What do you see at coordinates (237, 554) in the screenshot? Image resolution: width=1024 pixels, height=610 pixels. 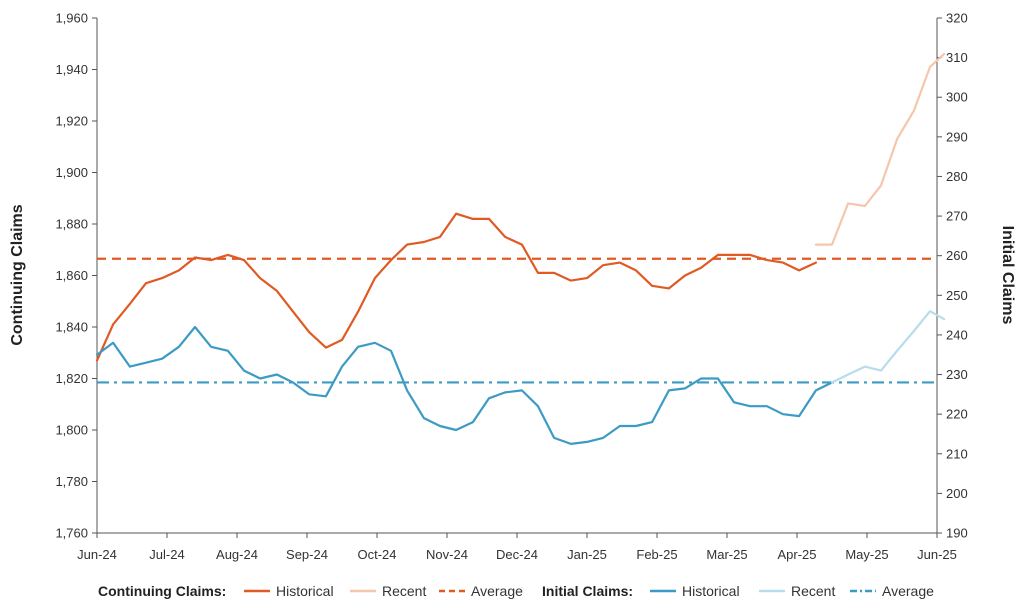 I see `x-tick-label: Aug-24` at bounding box center [237, 554].